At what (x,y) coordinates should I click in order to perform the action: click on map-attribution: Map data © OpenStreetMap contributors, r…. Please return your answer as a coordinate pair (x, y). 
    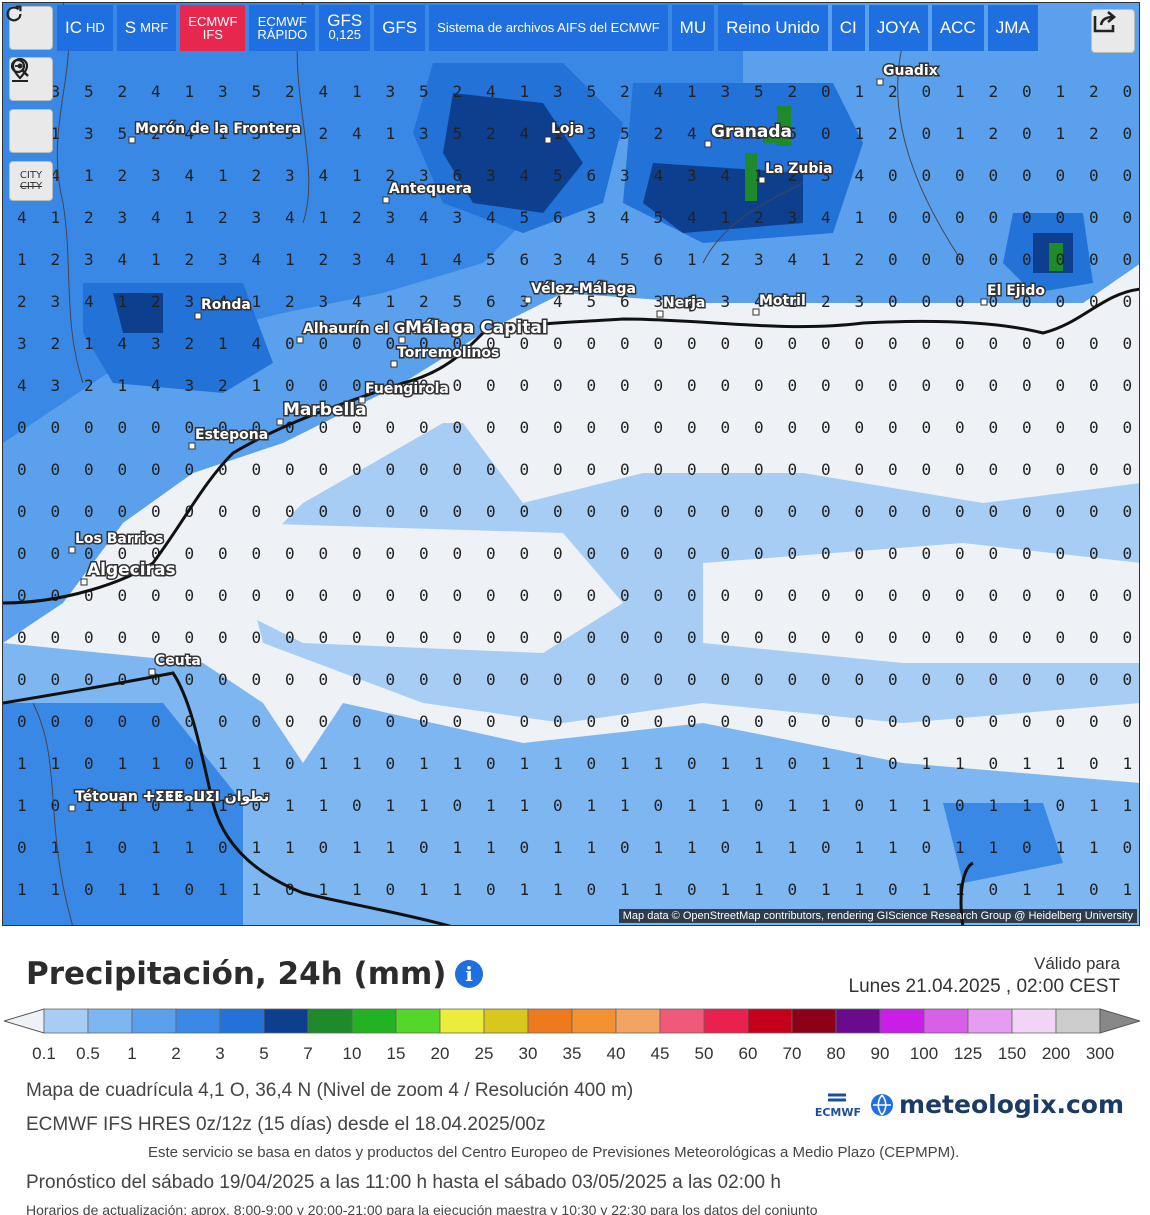
    Looking at the image, I should click on (877, 916).